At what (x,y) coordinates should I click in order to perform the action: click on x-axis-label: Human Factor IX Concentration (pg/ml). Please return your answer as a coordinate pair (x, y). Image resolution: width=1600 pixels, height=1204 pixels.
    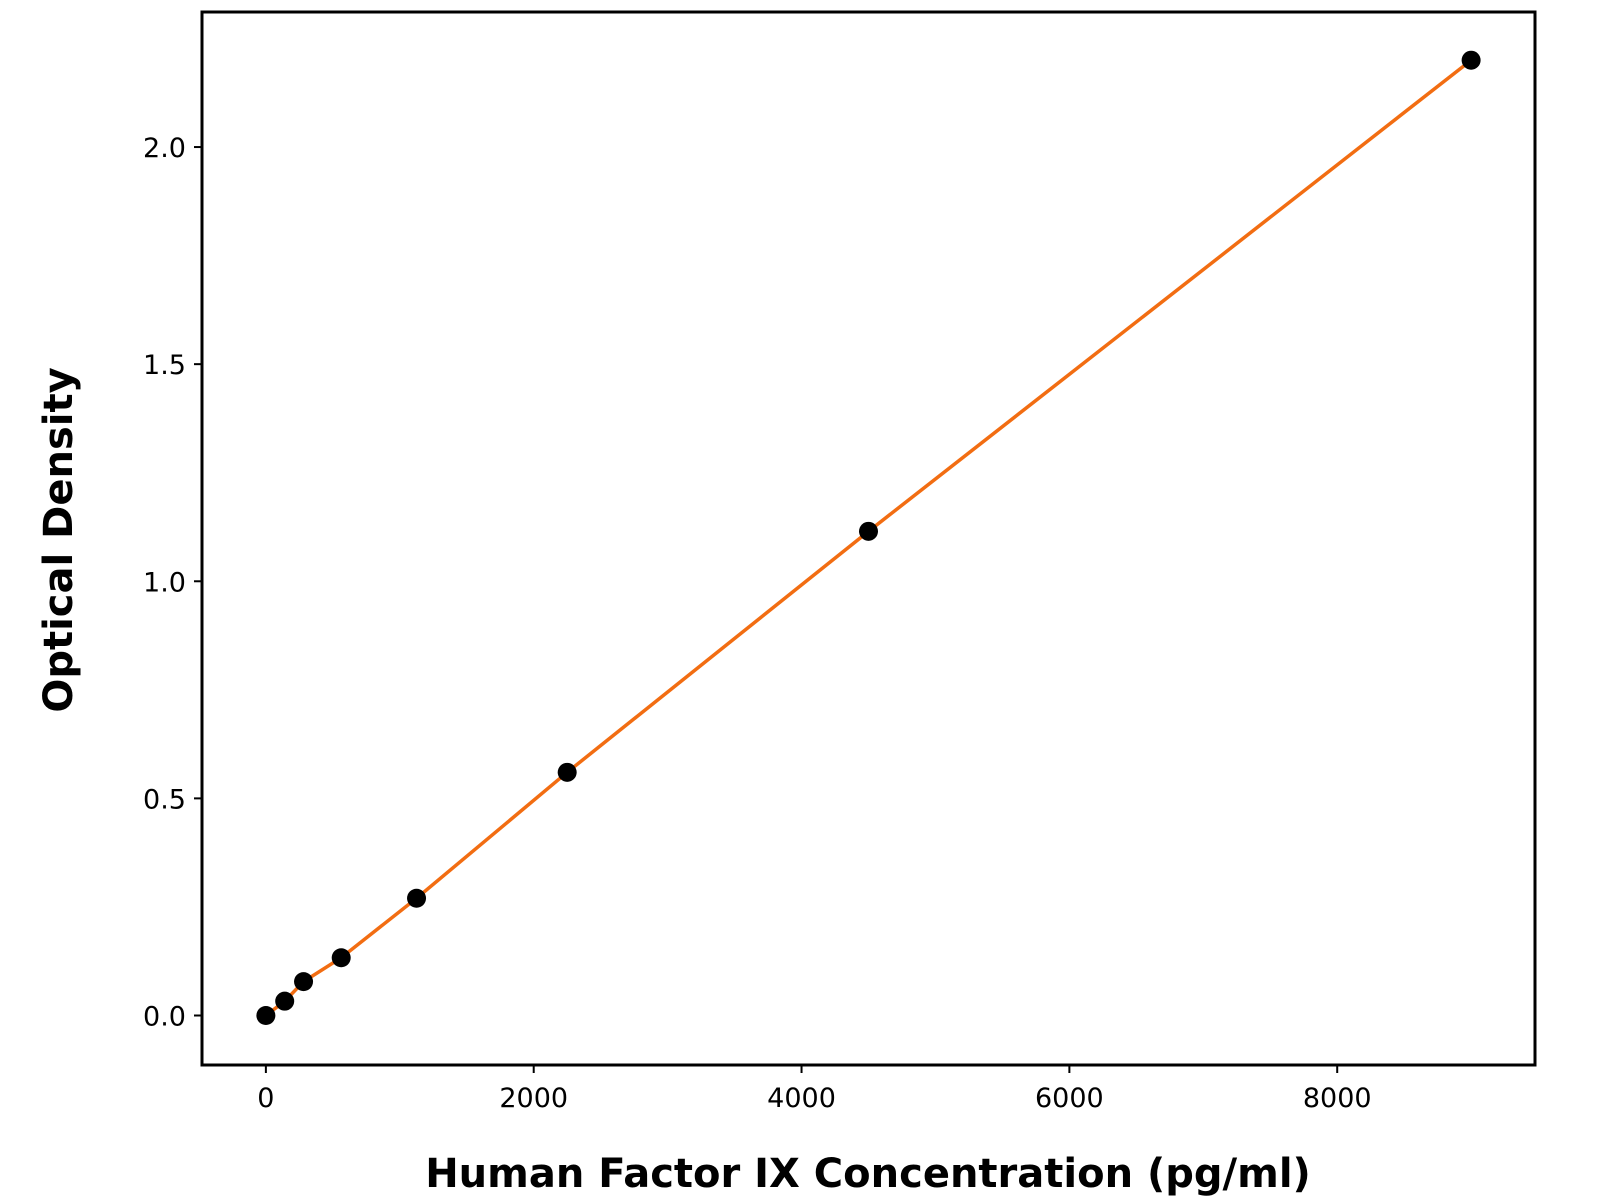
    Looking at the image, I should click on (868, 1174).